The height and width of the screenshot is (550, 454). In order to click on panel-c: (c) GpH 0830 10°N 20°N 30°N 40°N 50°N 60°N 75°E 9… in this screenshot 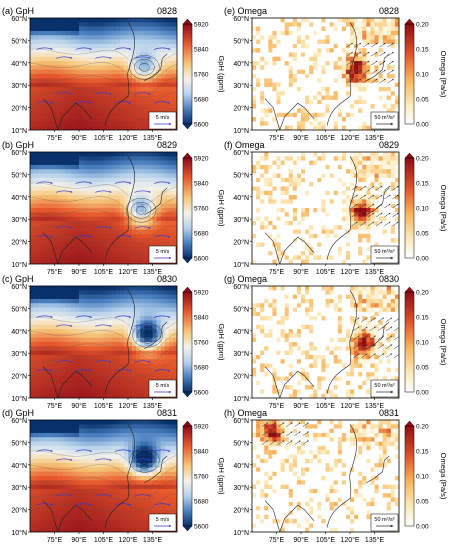, I will do `click(114, 342)`.